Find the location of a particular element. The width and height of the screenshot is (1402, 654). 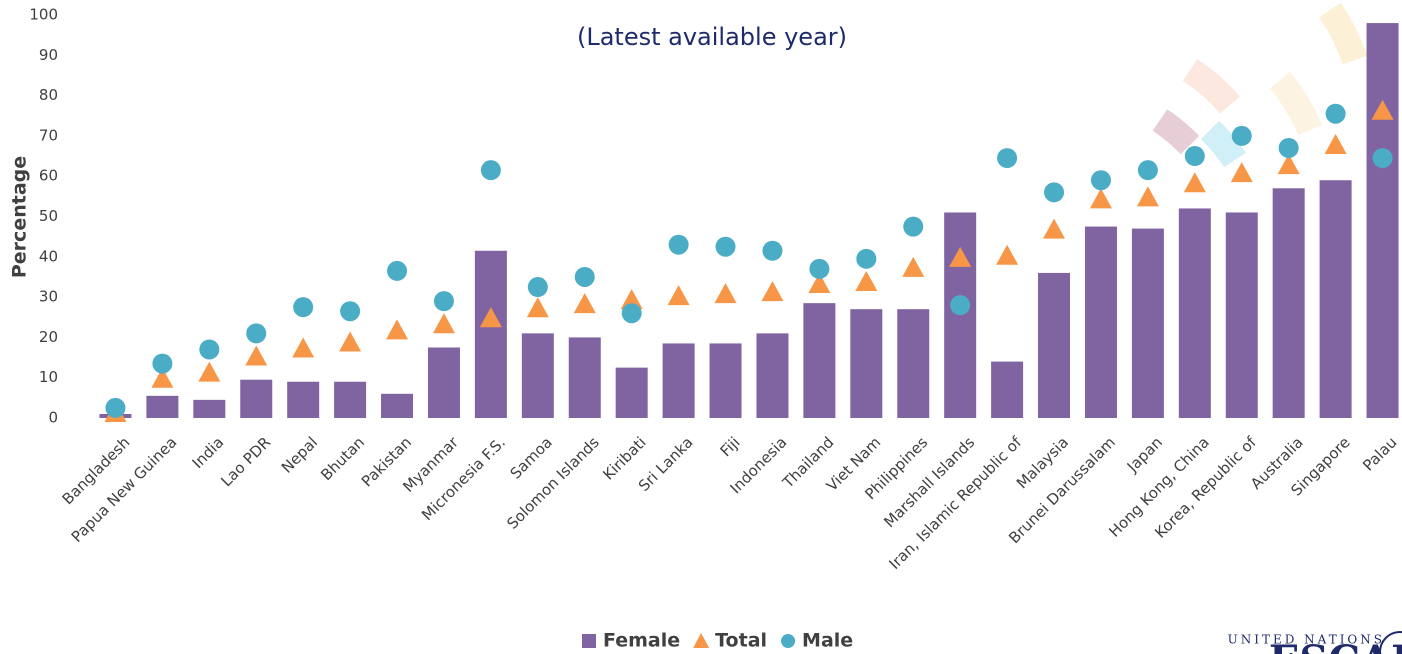

y-tick-label: 50 is located at coordinates (48, 216).